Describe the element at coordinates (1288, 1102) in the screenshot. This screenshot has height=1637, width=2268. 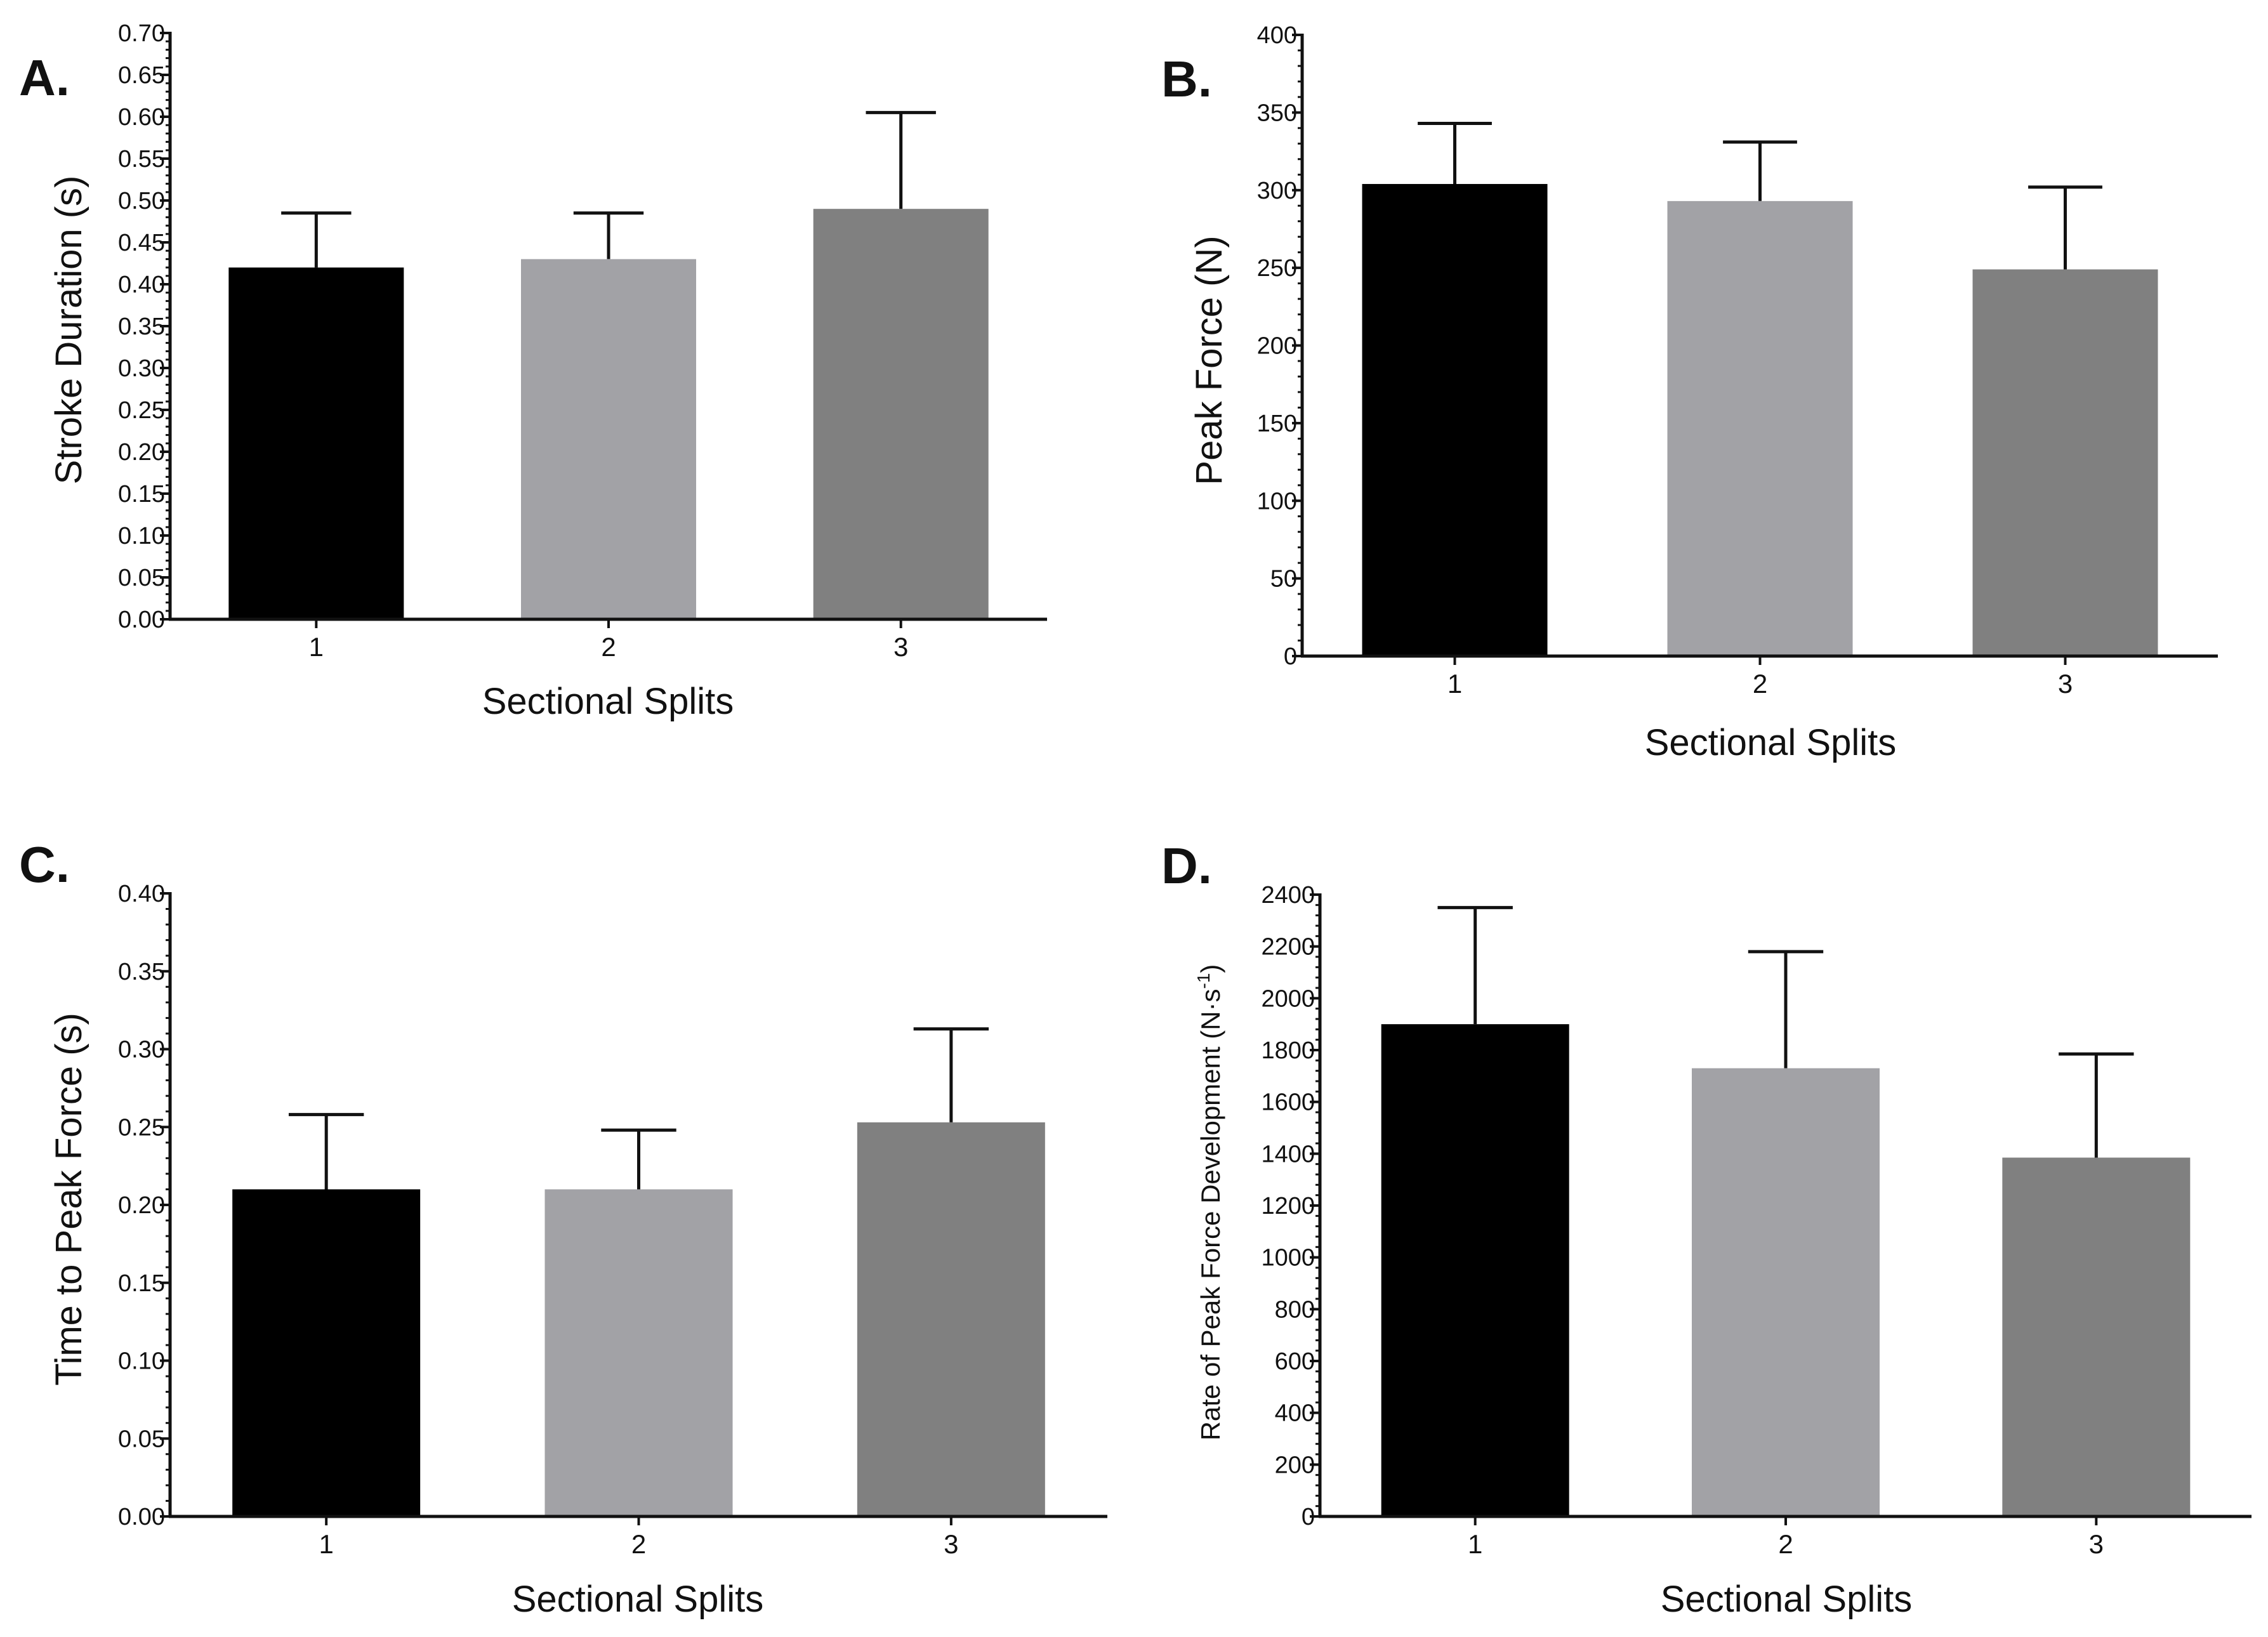
I see `y-tick-label: 1600` at that location.